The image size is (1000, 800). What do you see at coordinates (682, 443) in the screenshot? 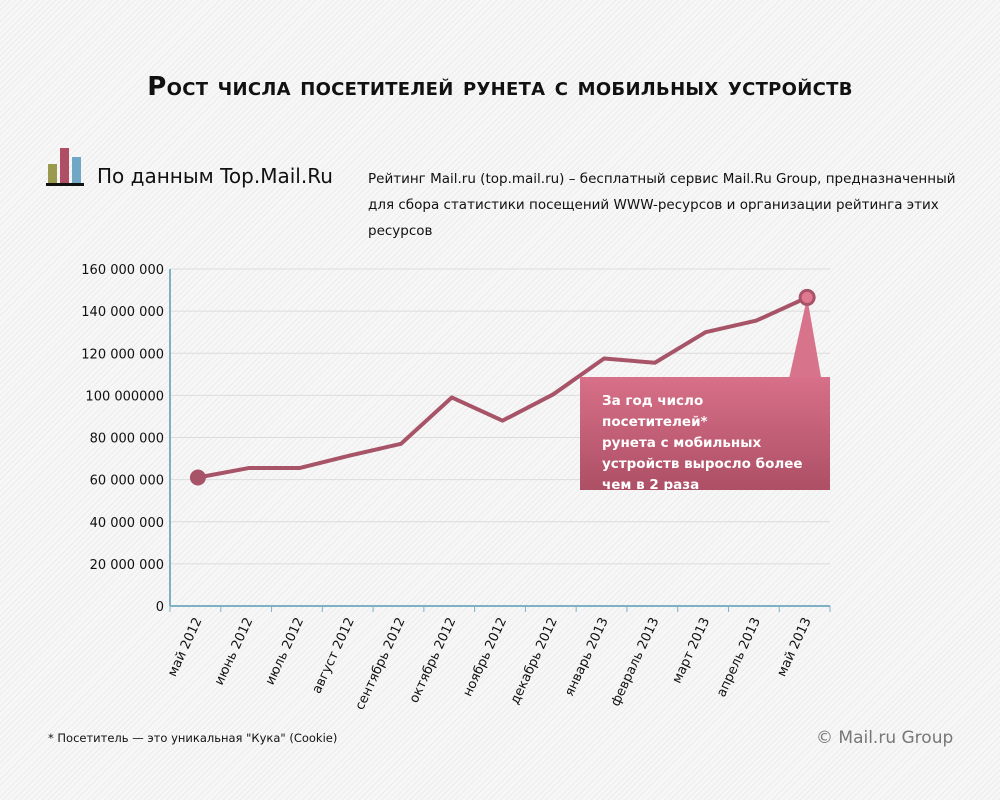
I see `callout-line: рунета с мобильных` at bounding box center [682, 443].